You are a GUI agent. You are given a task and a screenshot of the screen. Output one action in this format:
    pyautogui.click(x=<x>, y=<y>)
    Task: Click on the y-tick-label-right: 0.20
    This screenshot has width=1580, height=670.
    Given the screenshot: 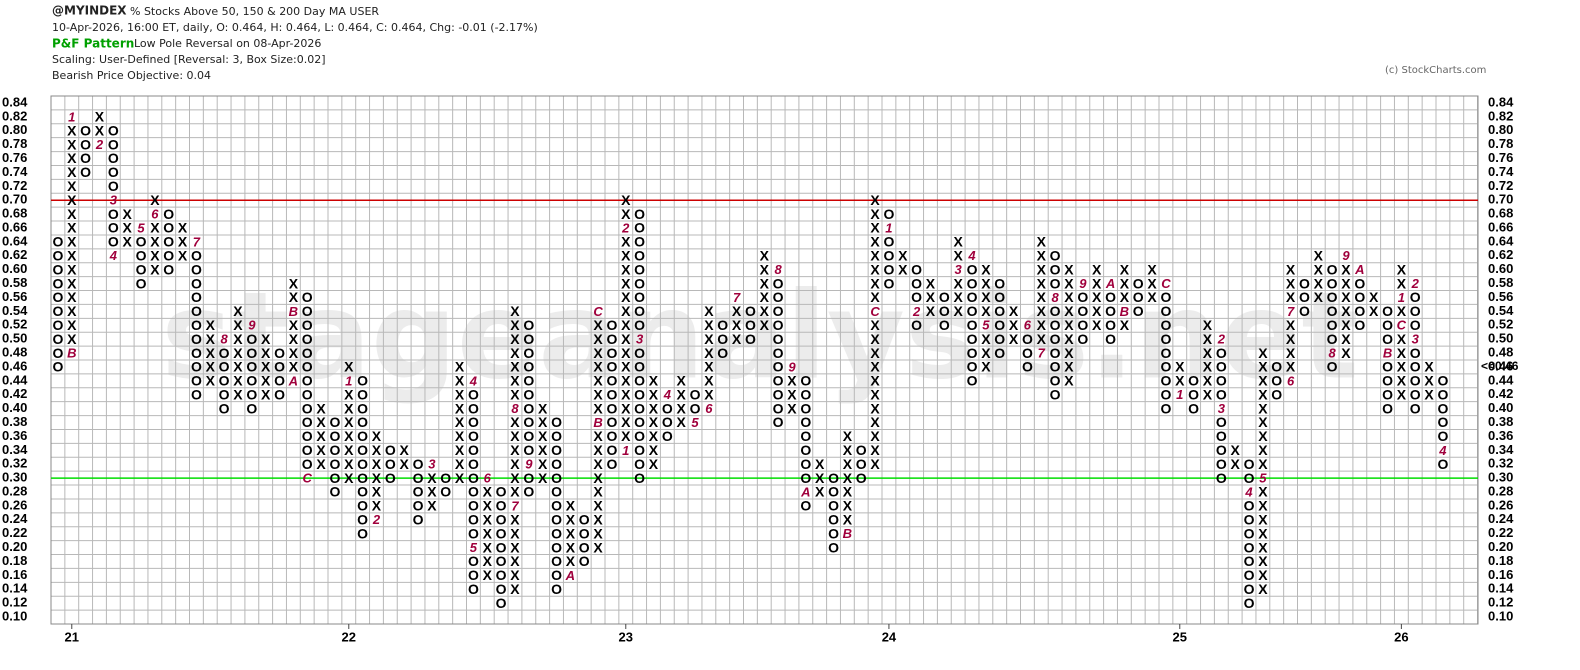 What is the action you would take?
    pyautogui.click(x=1500, y=546)
    